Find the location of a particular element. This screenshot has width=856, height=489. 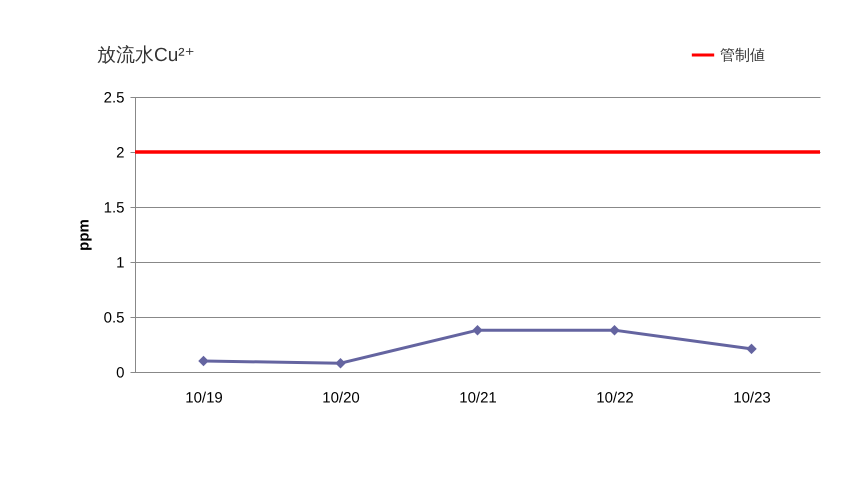

y-tick-label: 1.5 is located at coordinates (114, 208).